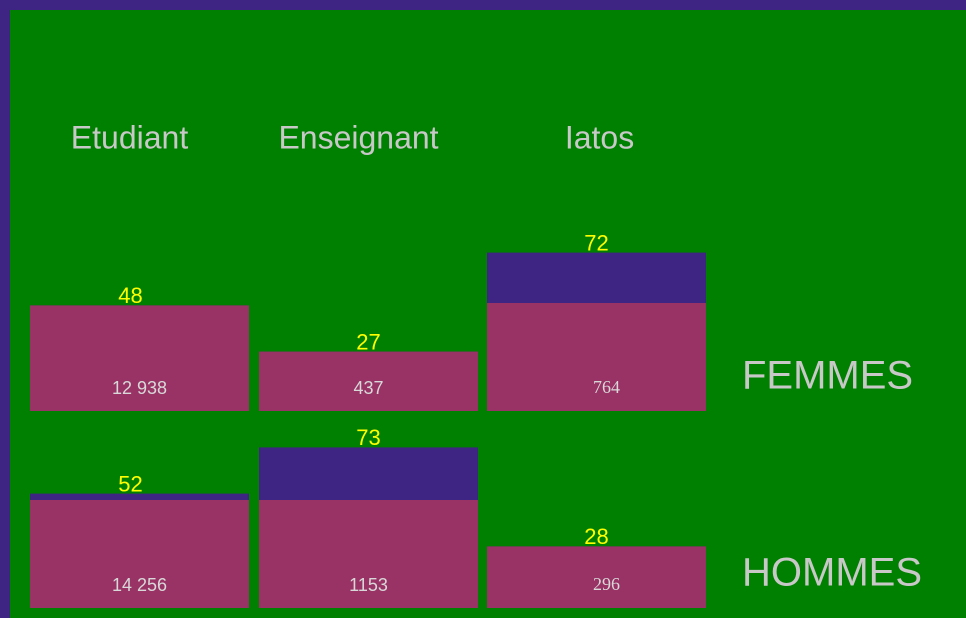 The width and height of the screenshot is (966, 618). Describe the element at coordinates (596, 242) in the screenshot. I see `value-label: 72` at that location.